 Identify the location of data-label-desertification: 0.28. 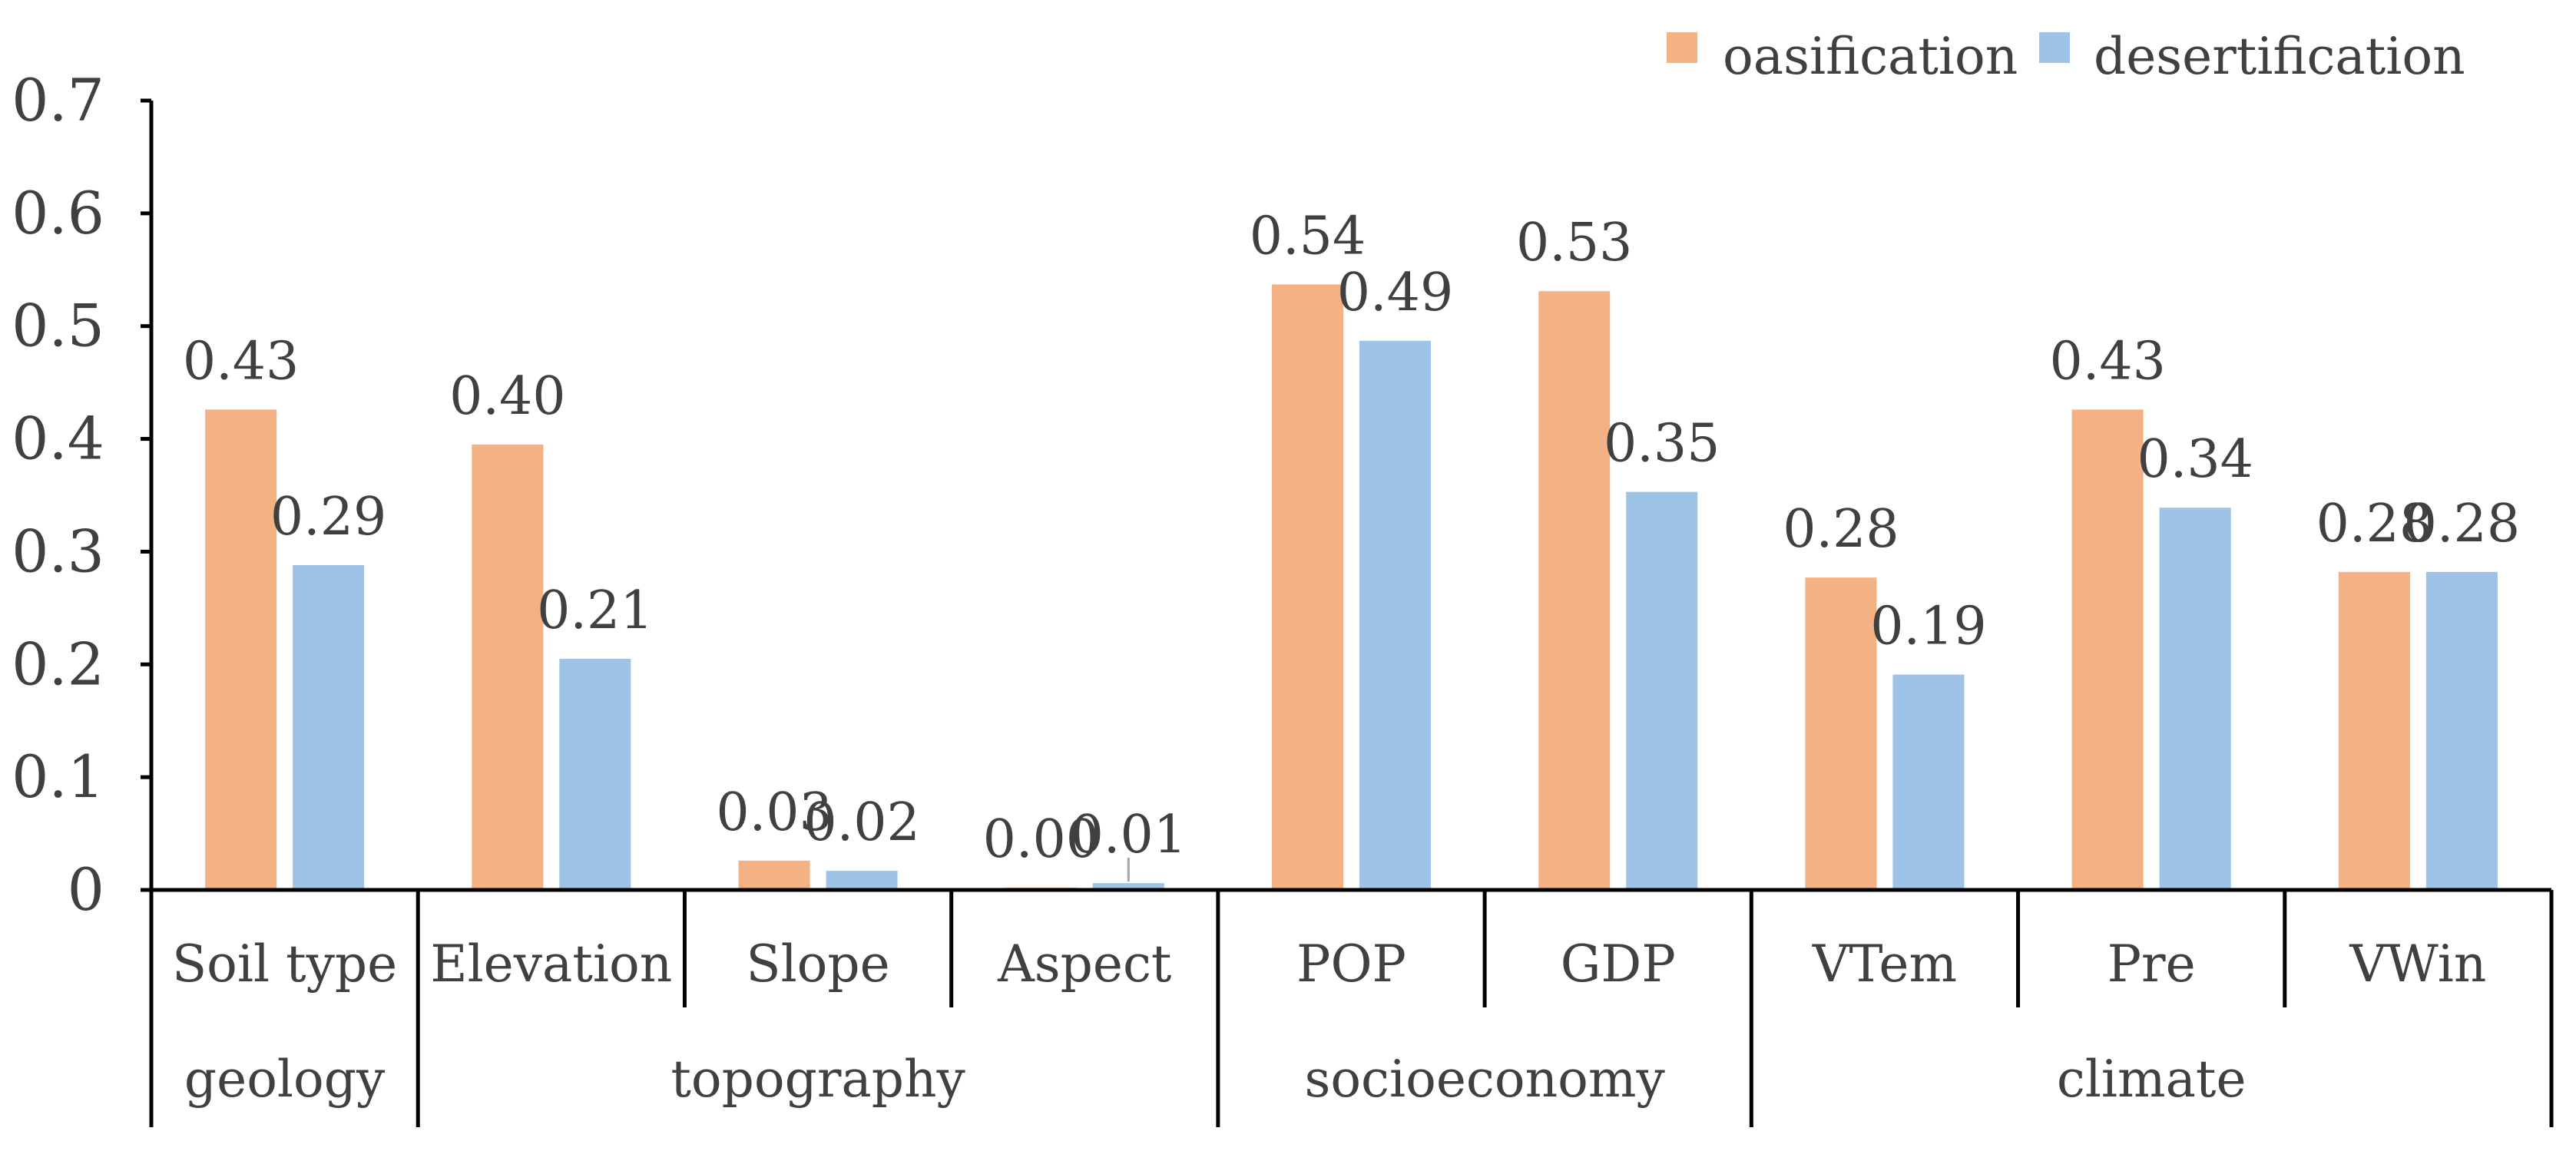
(2462, 524).